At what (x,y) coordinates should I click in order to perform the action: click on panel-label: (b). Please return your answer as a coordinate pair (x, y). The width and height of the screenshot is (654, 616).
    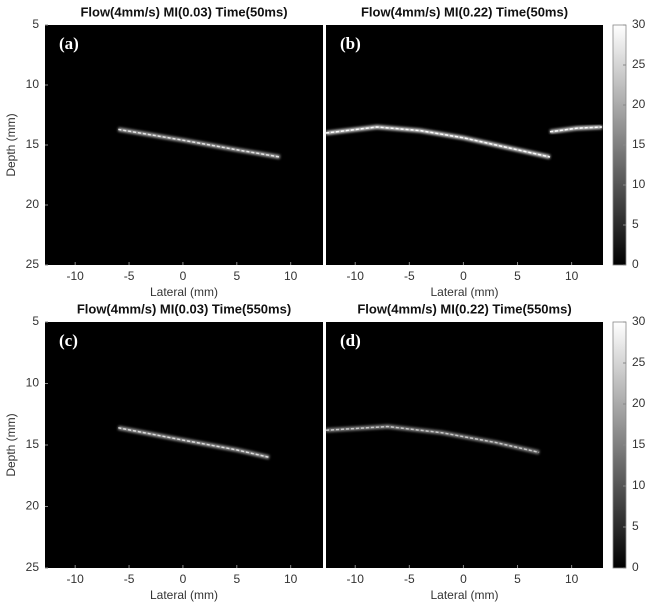
    Looking at the image, I should click on (350, 43).